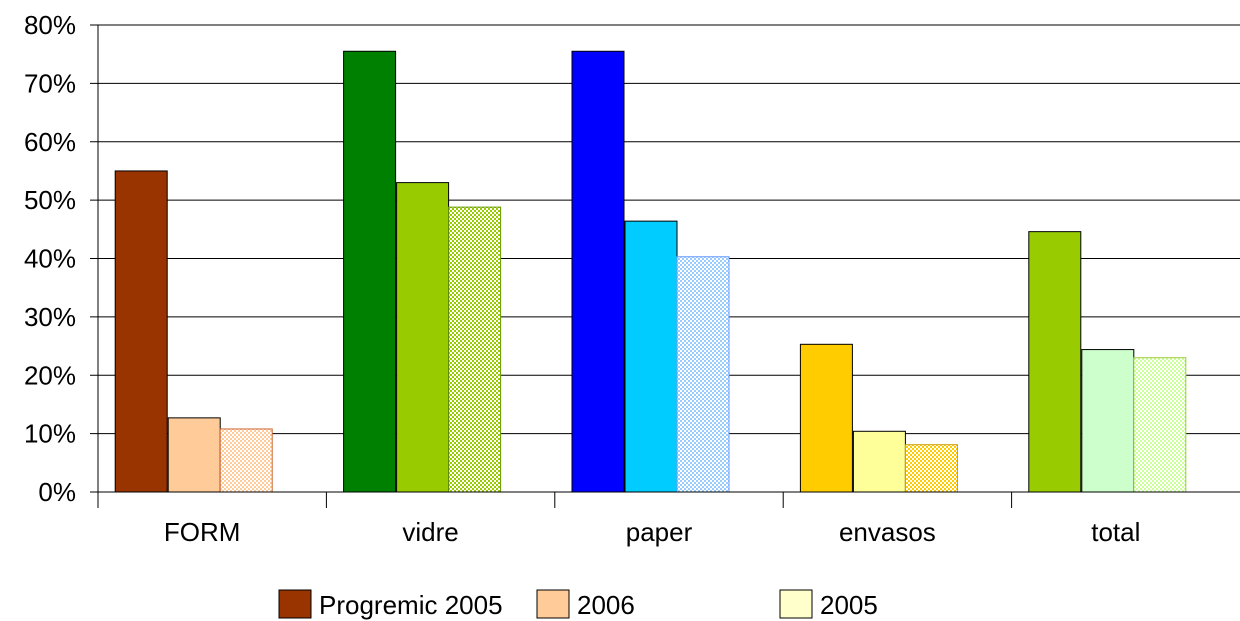 The image size is (1240, 621). Describe the element at coordinates (50, 200) in the screenshot. I see `y-tick-label: 50%` at that location.